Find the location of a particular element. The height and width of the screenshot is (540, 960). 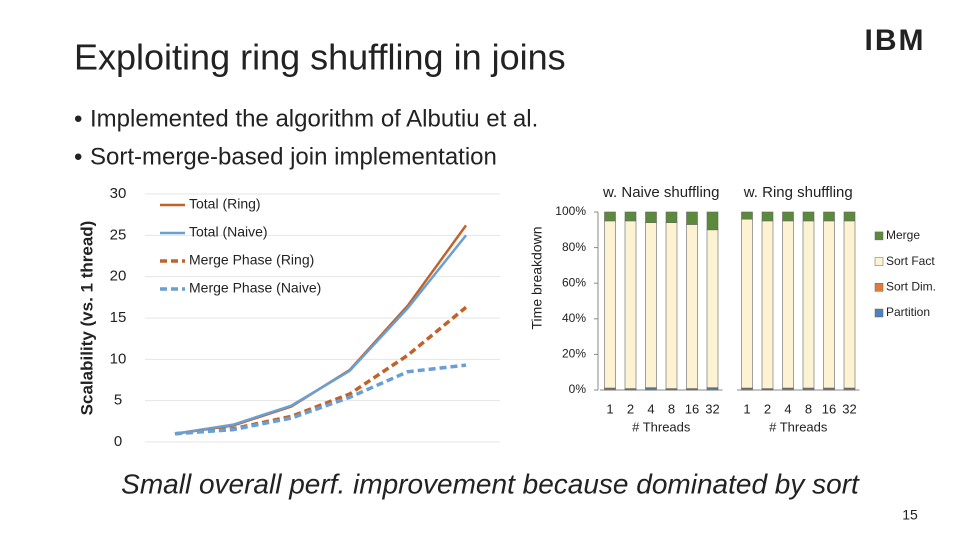

y-tick-label: 30 is located at coordinates (118, 193).